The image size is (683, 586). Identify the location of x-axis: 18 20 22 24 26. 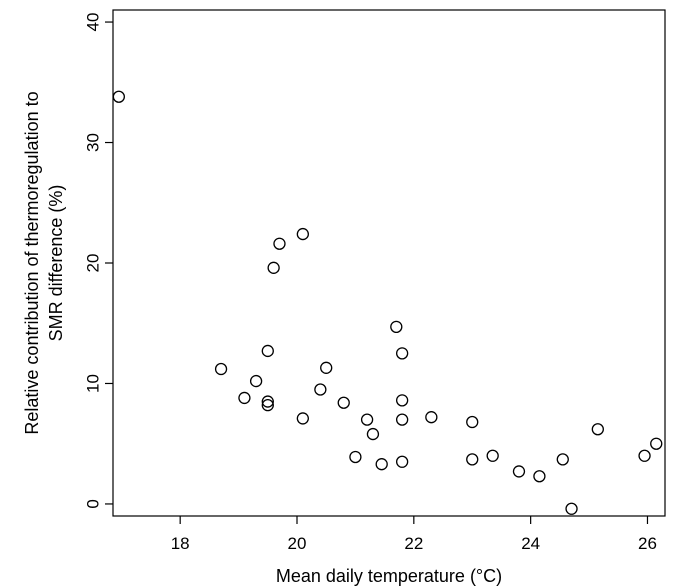
(414, 534).